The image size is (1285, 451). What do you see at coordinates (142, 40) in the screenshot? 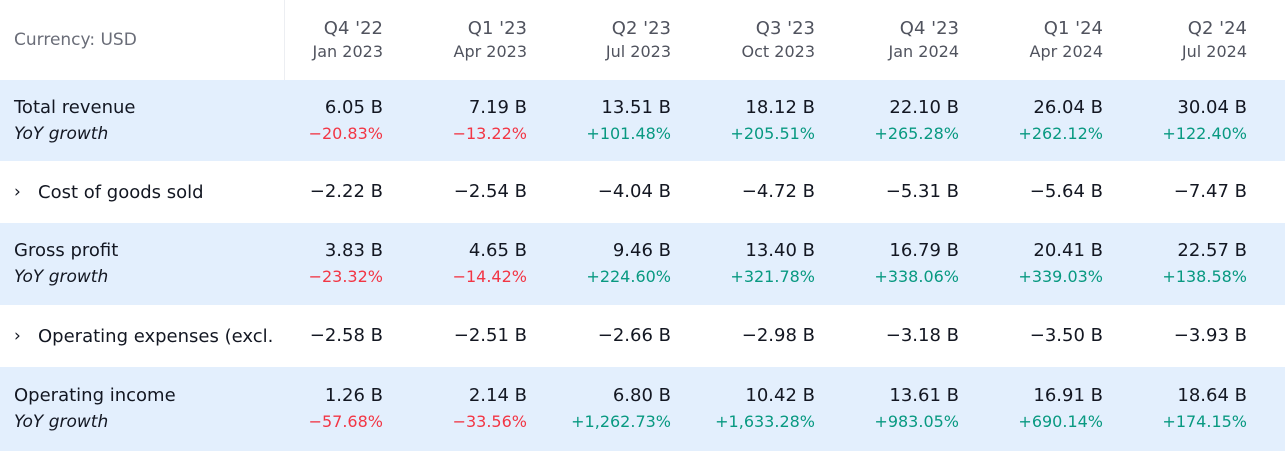
I see `currency-cell: Currency: USD` at bounding box center [142, 40].